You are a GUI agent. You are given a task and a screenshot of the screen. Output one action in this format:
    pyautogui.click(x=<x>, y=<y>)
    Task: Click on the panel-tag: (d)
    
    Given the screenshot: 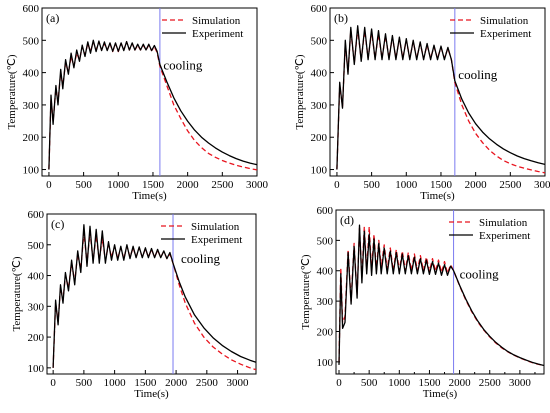 What is the action you would take?
    pyautogui.click(x=347, y=220)
    